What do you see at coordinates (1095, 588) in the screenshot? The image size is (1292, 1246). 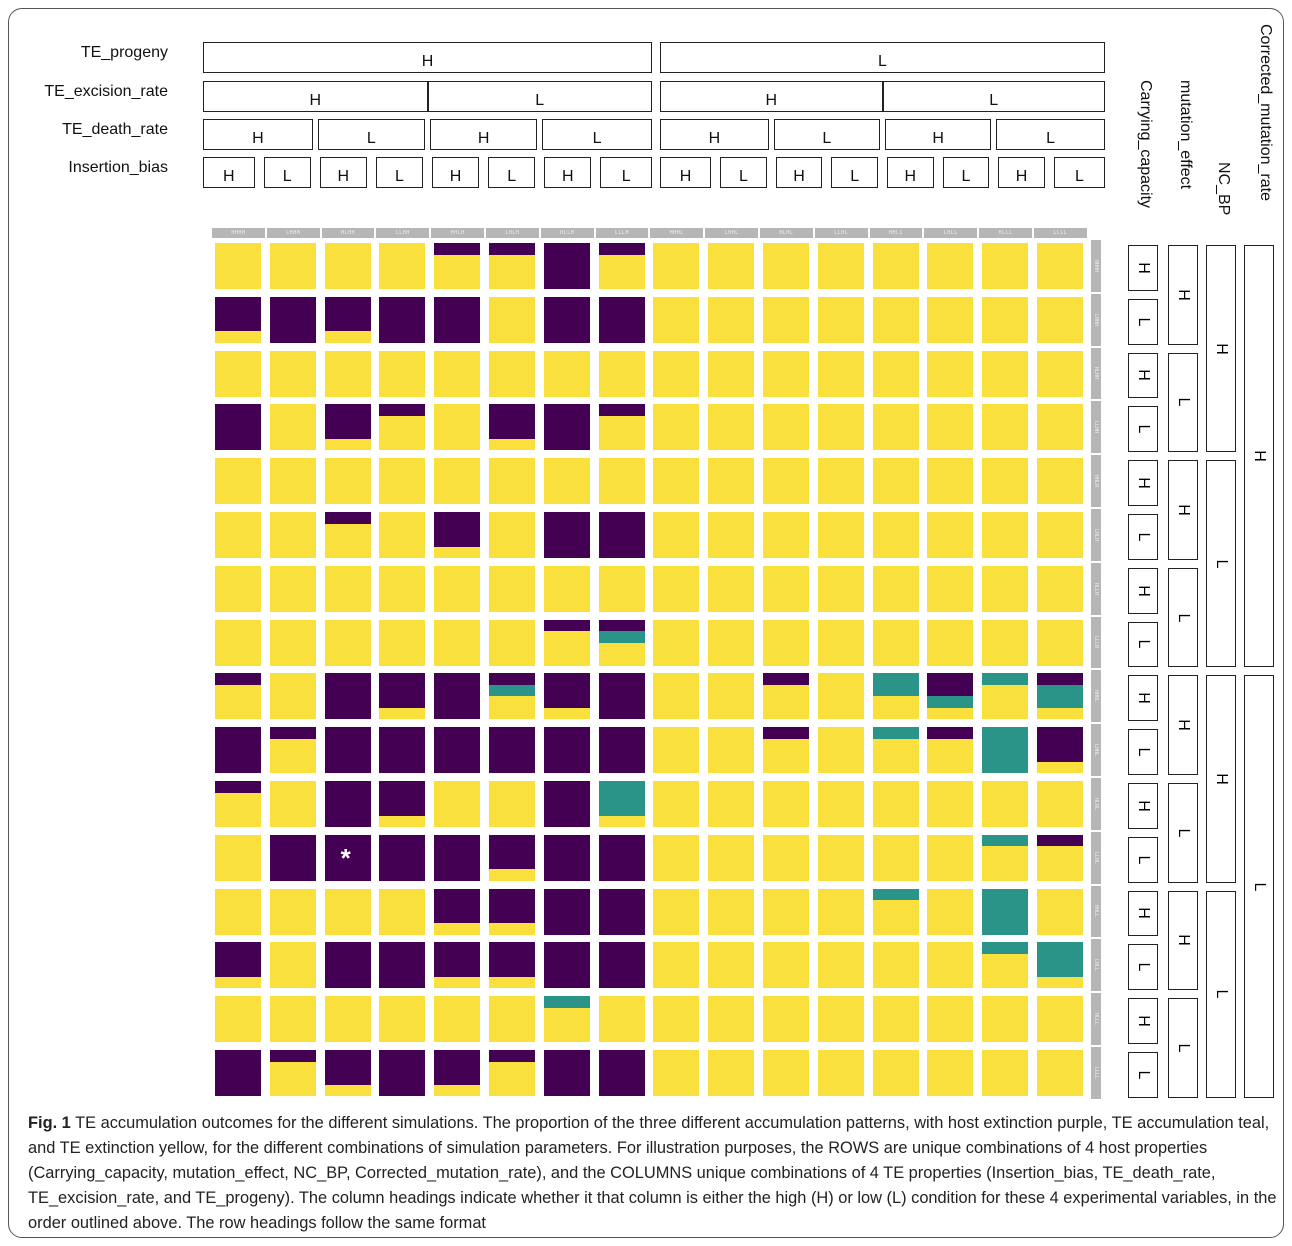 I see `row-header-text: HLLH` at bounding box center [1095, 588].